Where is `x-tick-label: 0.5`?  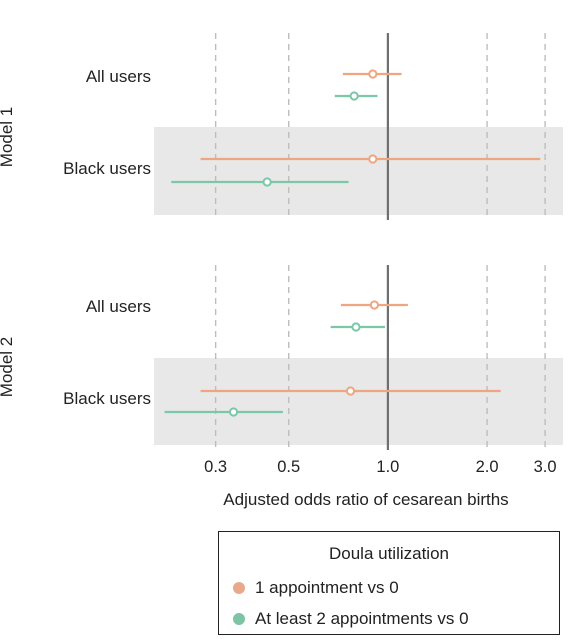 x-tick-label: 0.5 is located at coordinates (288, 467).